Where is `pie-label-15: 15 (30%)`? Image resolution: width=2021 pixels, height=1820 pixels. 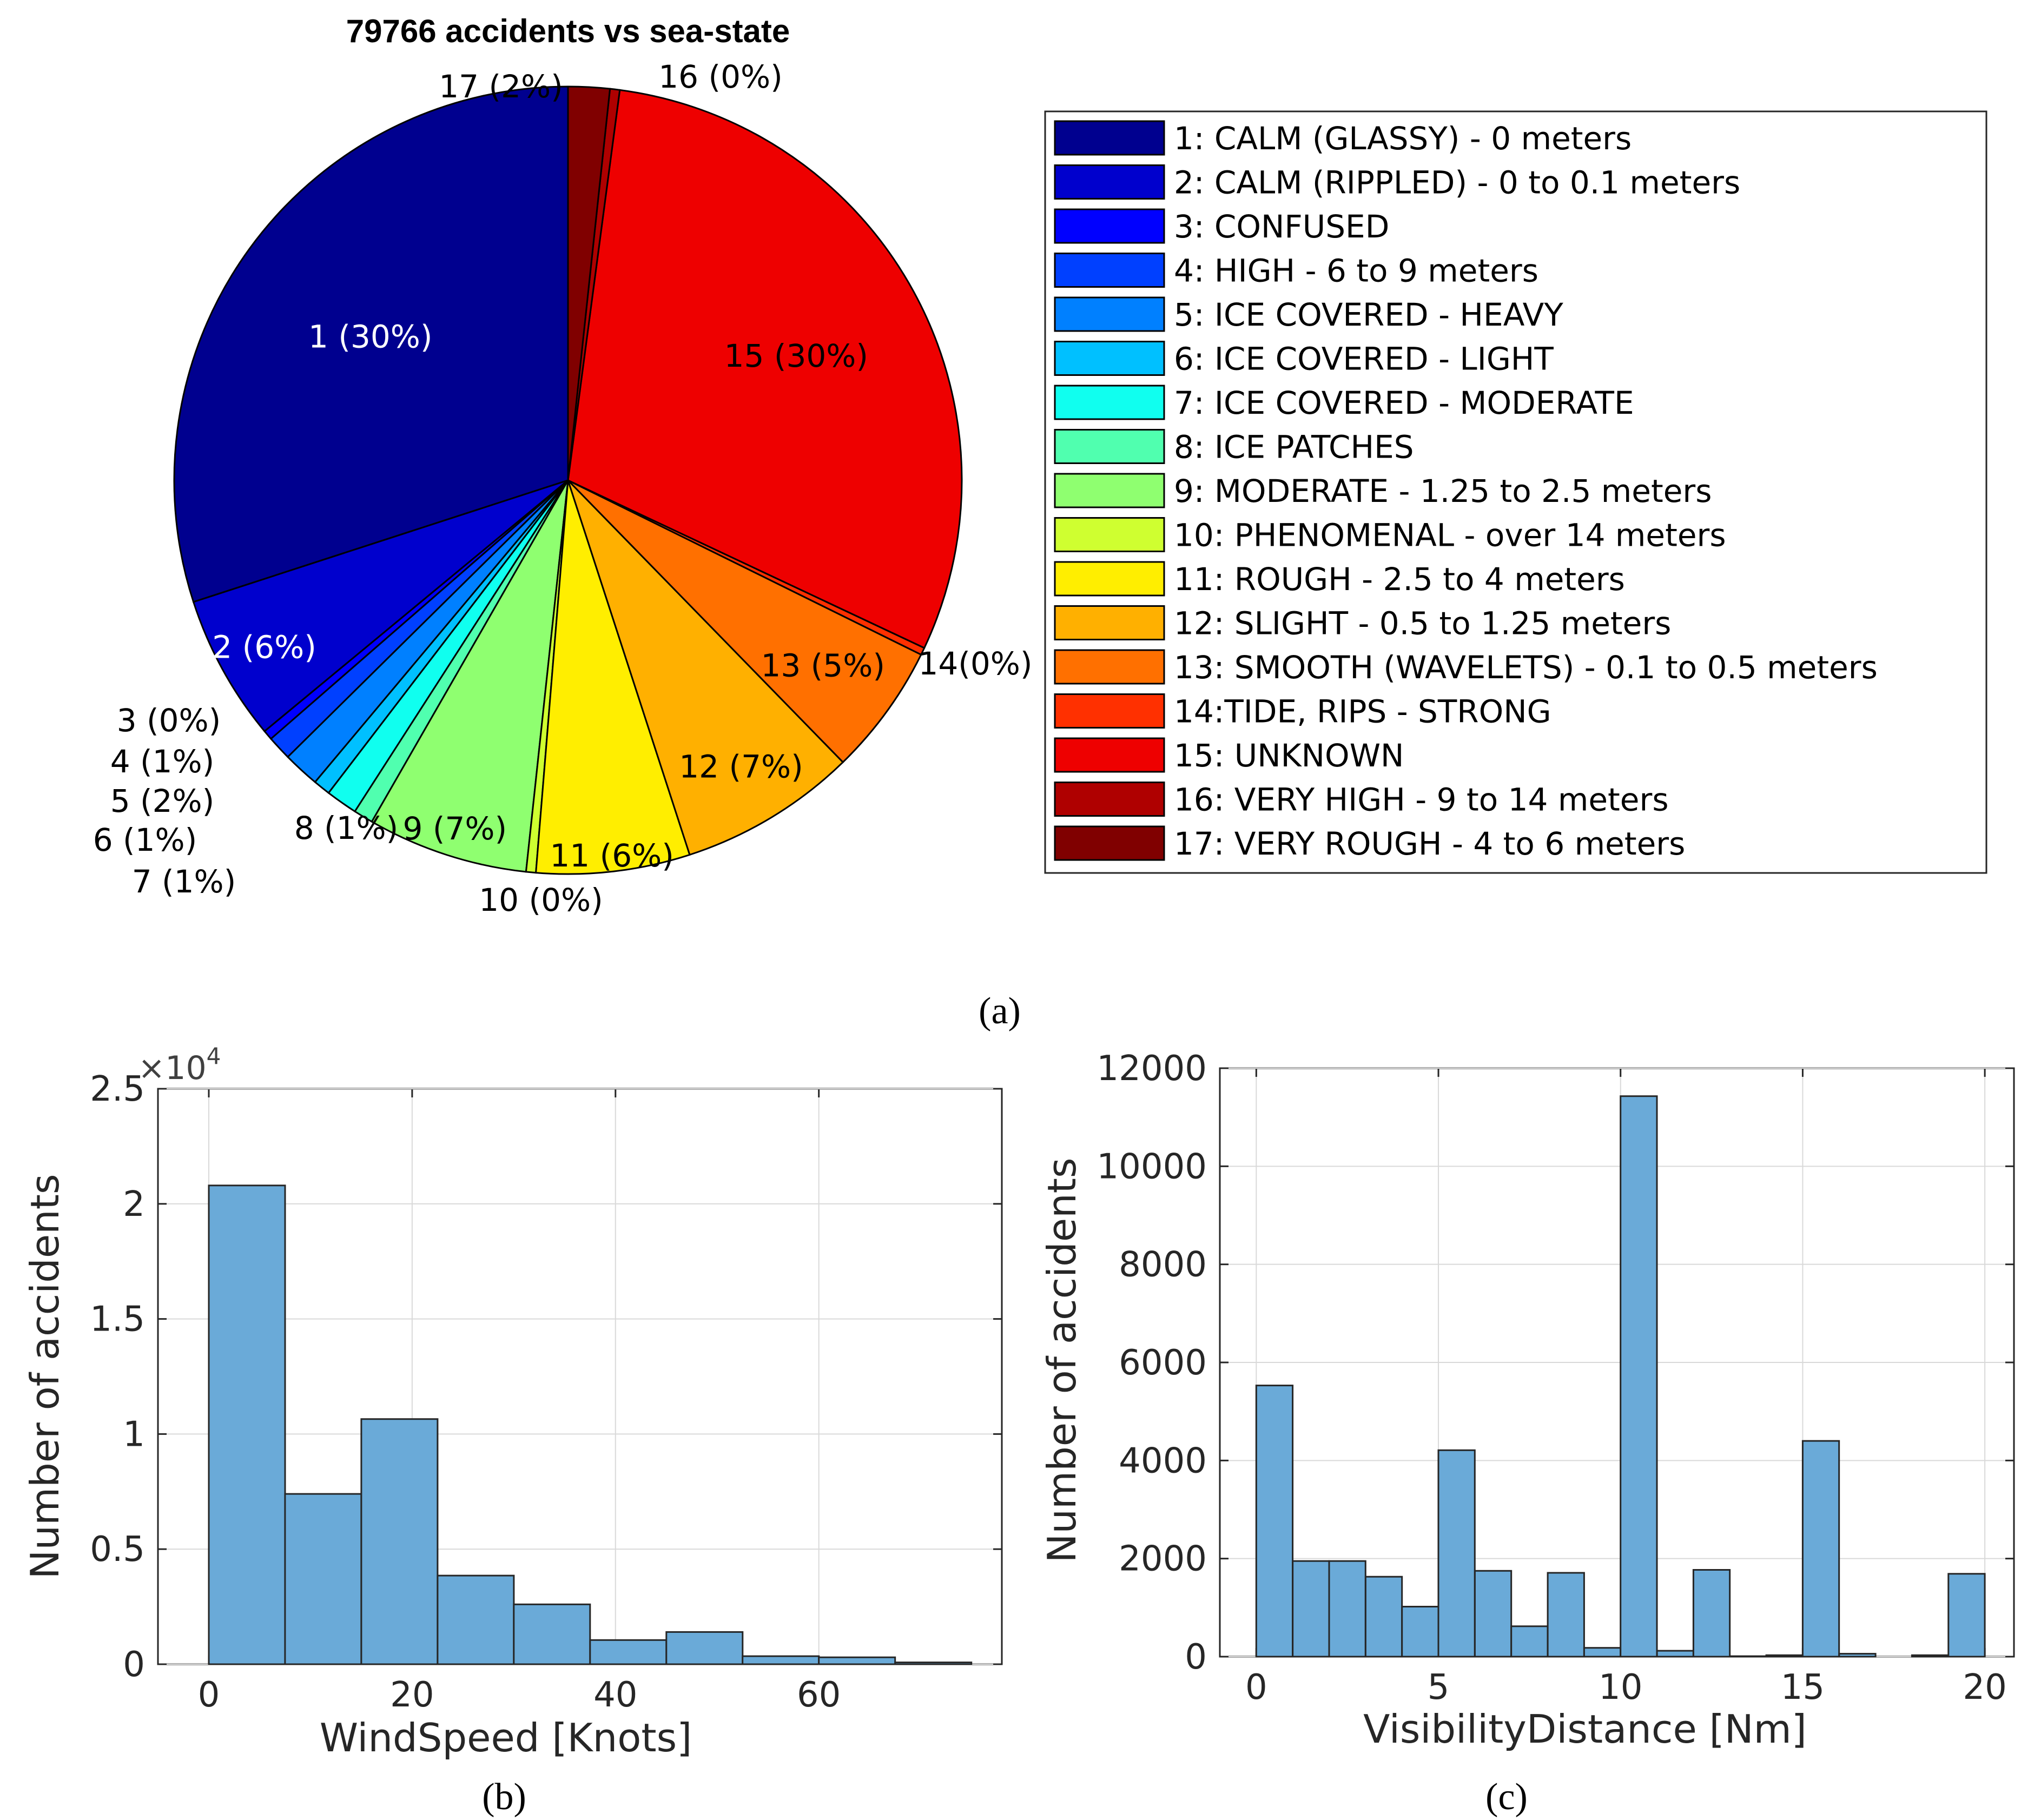
pie-label-15: 15 (30%) is located at coordinates (796, 355).